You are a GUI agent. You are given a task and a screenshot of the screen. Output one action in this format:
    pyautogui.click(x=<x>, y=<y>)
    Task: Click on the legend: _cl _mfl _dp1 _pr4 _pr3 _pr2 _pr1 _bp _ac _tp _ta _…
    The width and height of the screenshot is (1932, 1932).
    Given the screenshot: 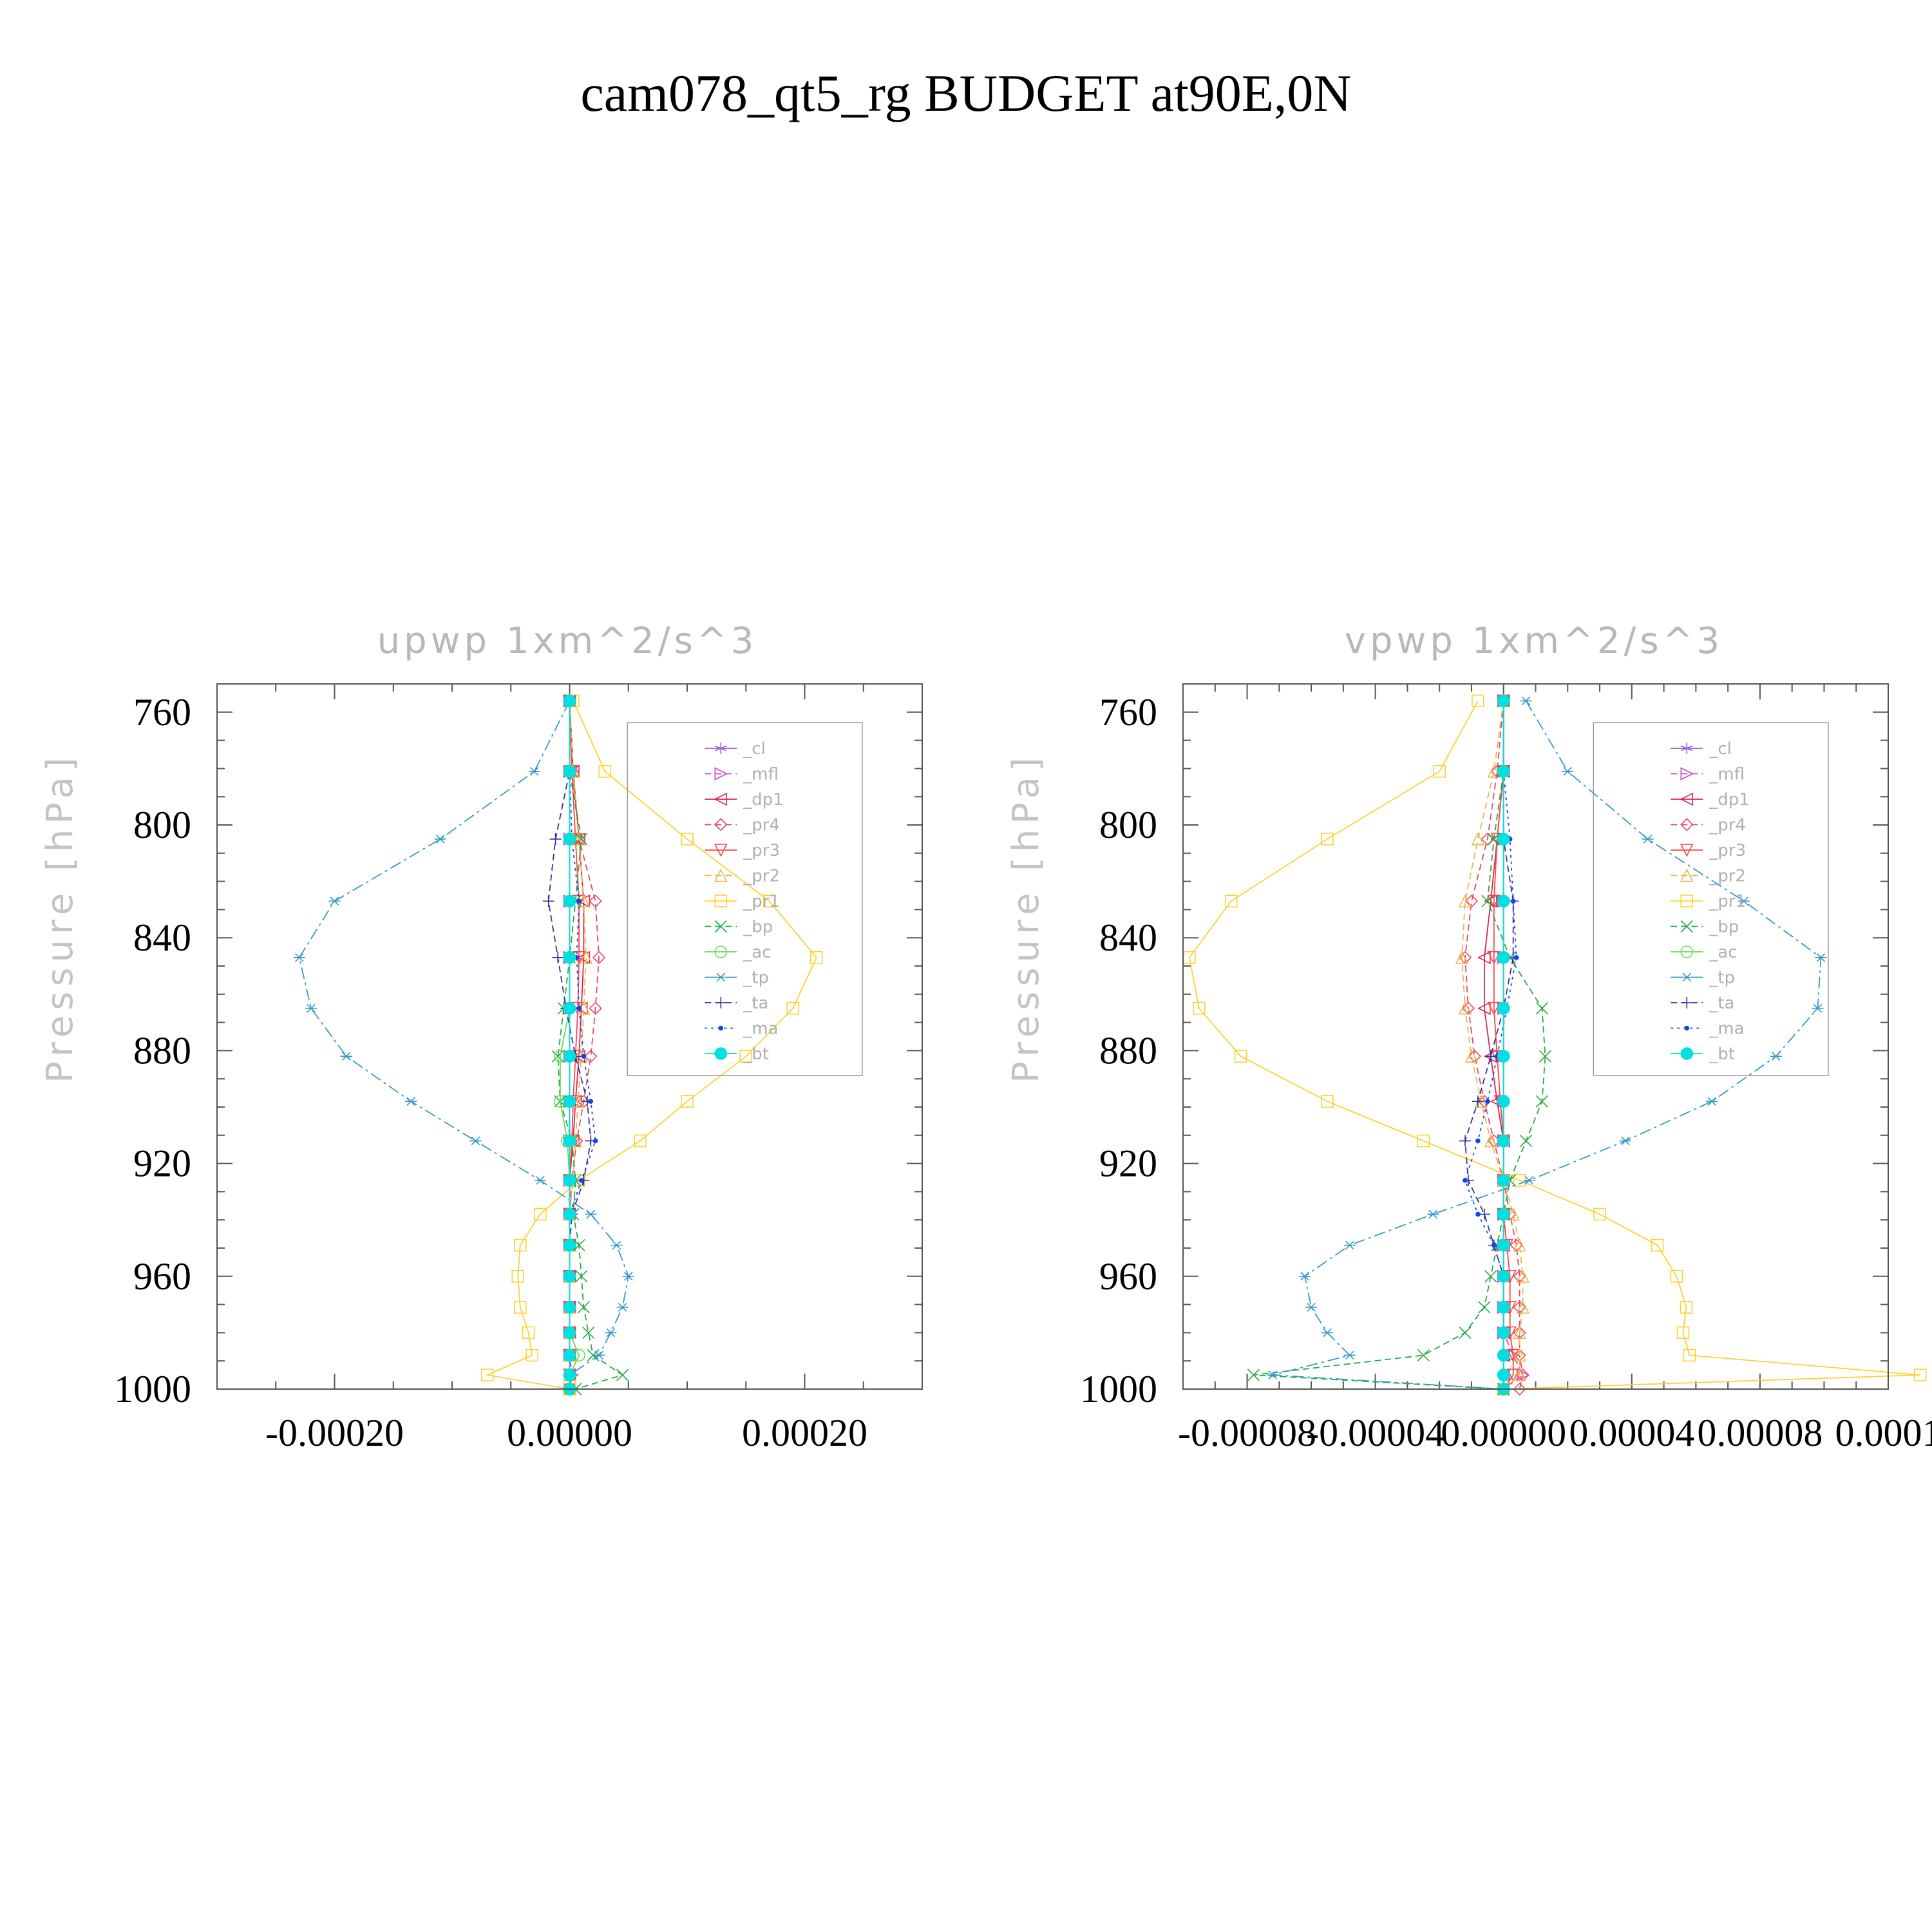 What is the action you would take?
    pyautogui.click(x=1711, y=899)
    